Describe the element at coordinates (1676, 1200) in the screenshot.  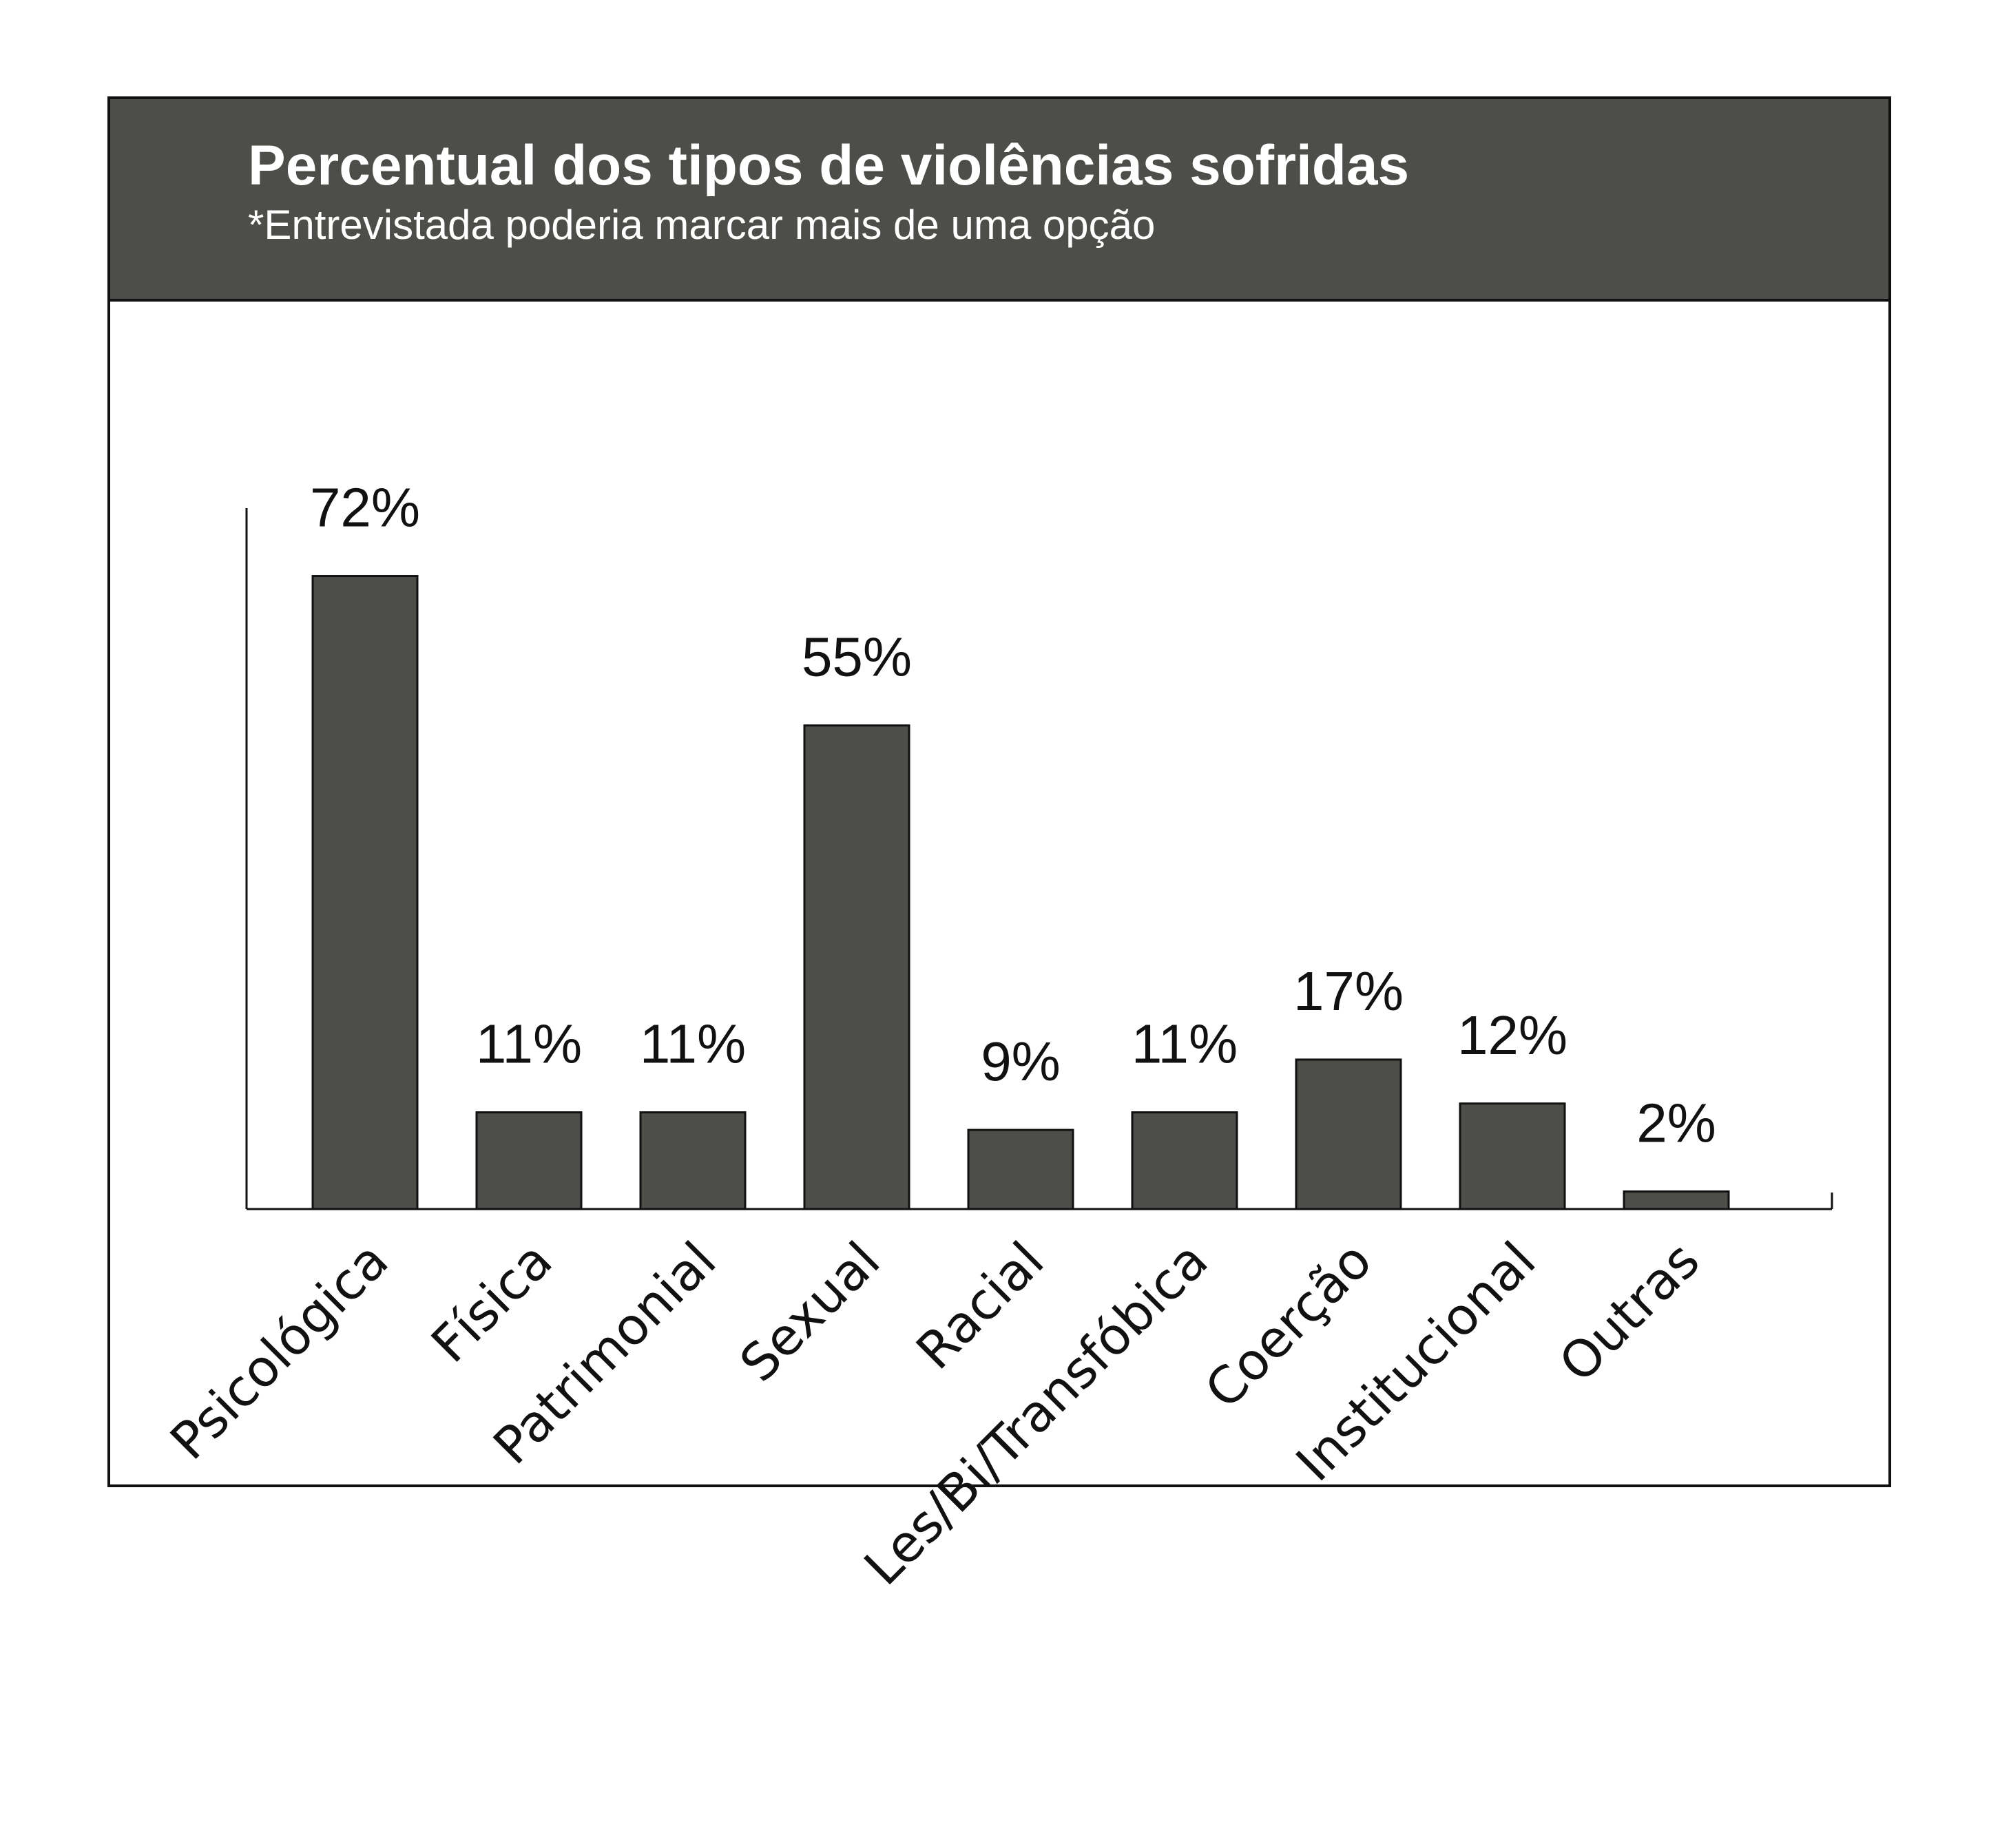
I see `bar-outras` at that location.